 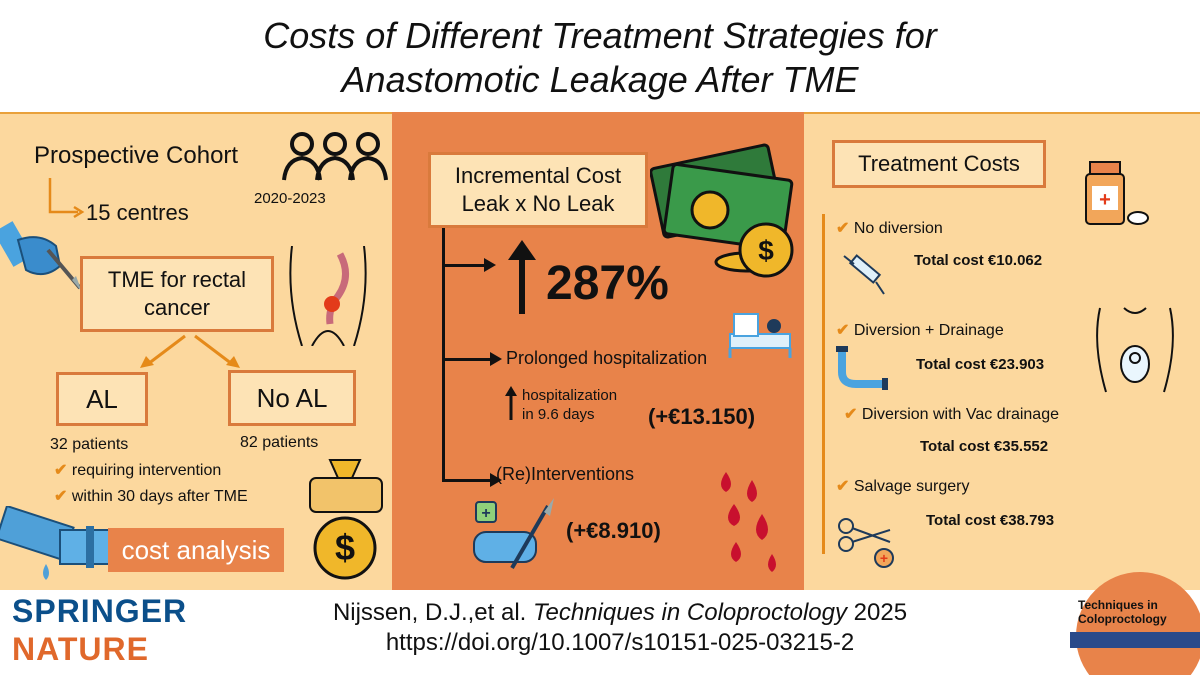 What do you see at coordinates (159, 496) in the screenshot?
I see `criteria-text-2: within 30 days after TME` at bounding box center [159, 496].